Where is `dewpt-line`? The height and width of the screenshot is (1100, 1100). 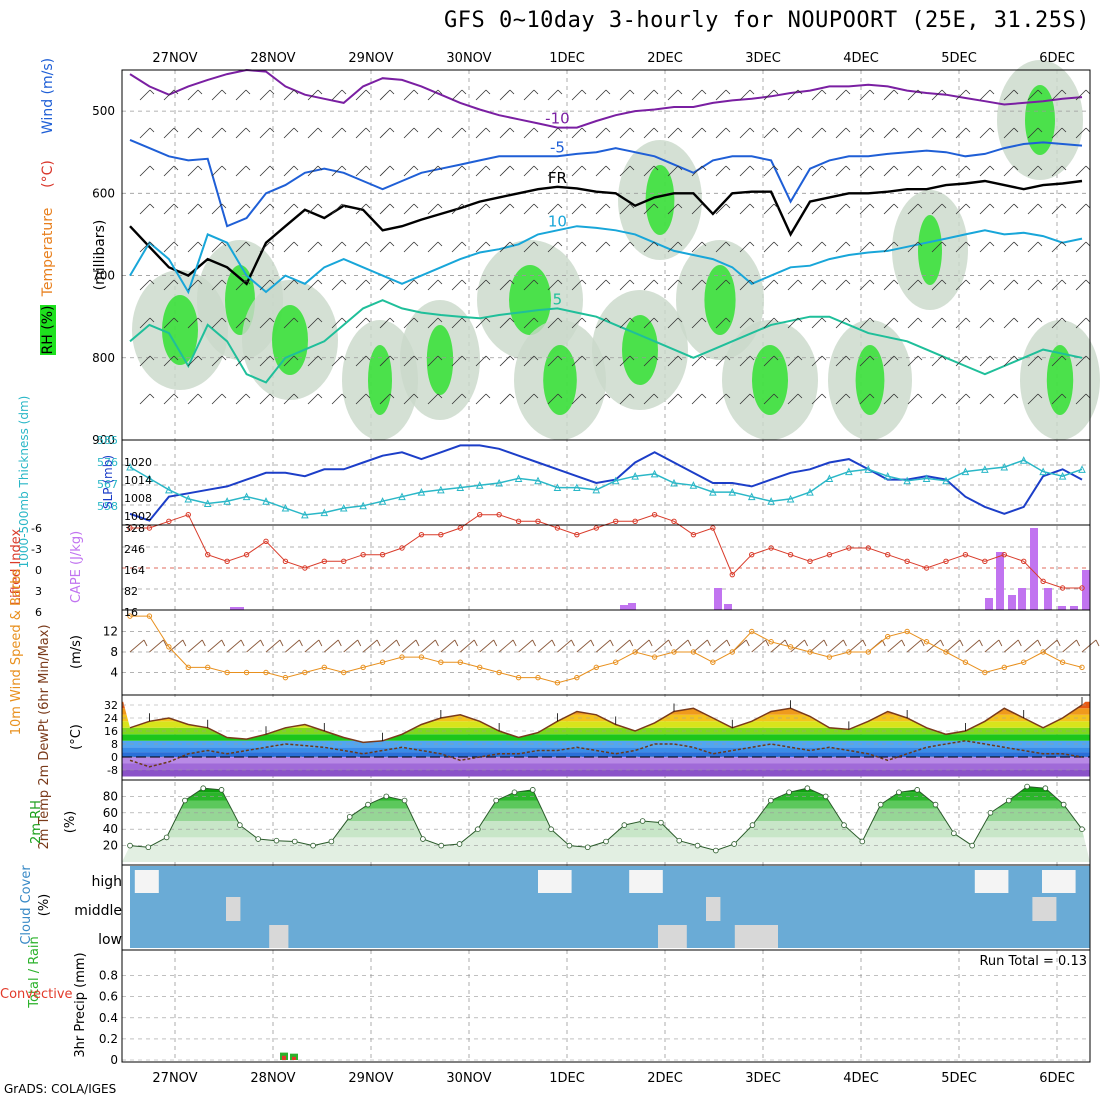
dewpt-line is located at coordinates (606, 754).